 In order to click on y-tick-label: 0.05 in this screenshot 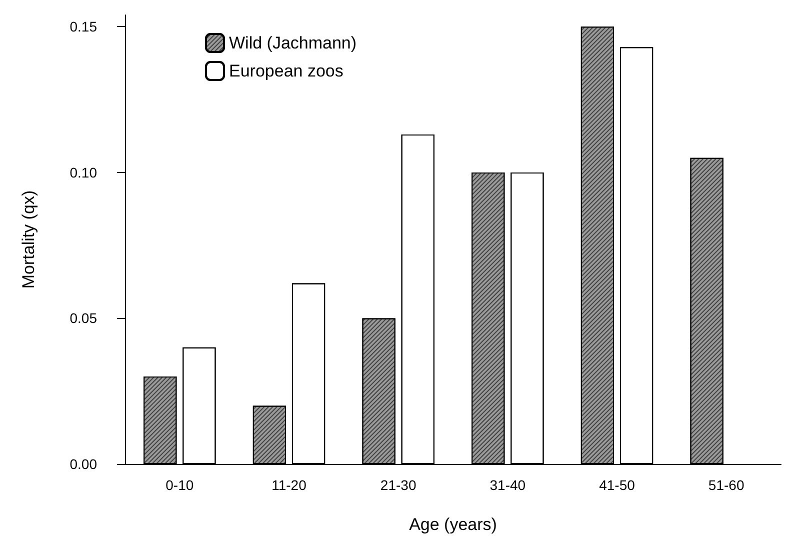, I will do `click(84, 318)`.